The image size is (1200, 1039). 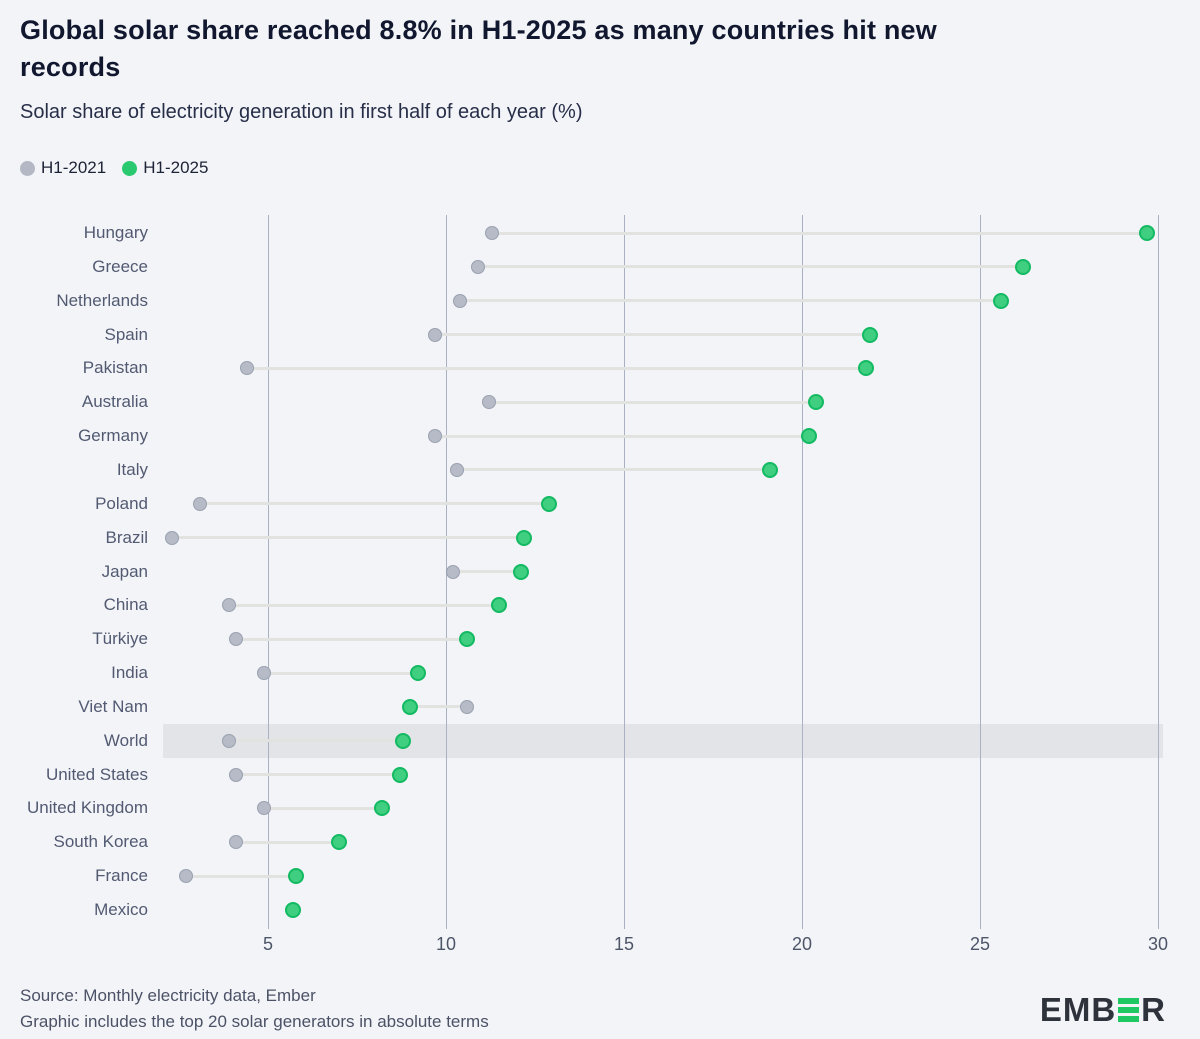 I want to click on country-label: Mexico, so click(x=121, y=909).